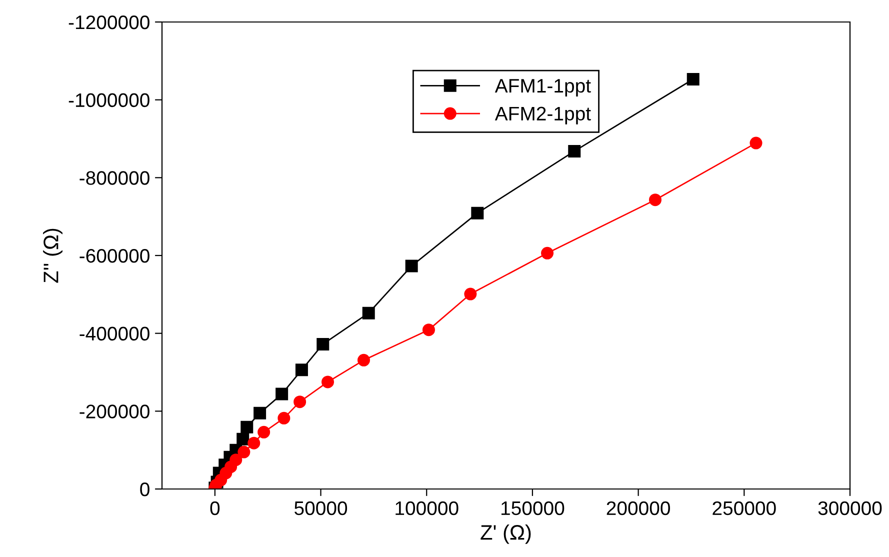  Describe the element at coordinates (109, 22) in the screenshot. I see `y-tick-label: -1200000` at that location.